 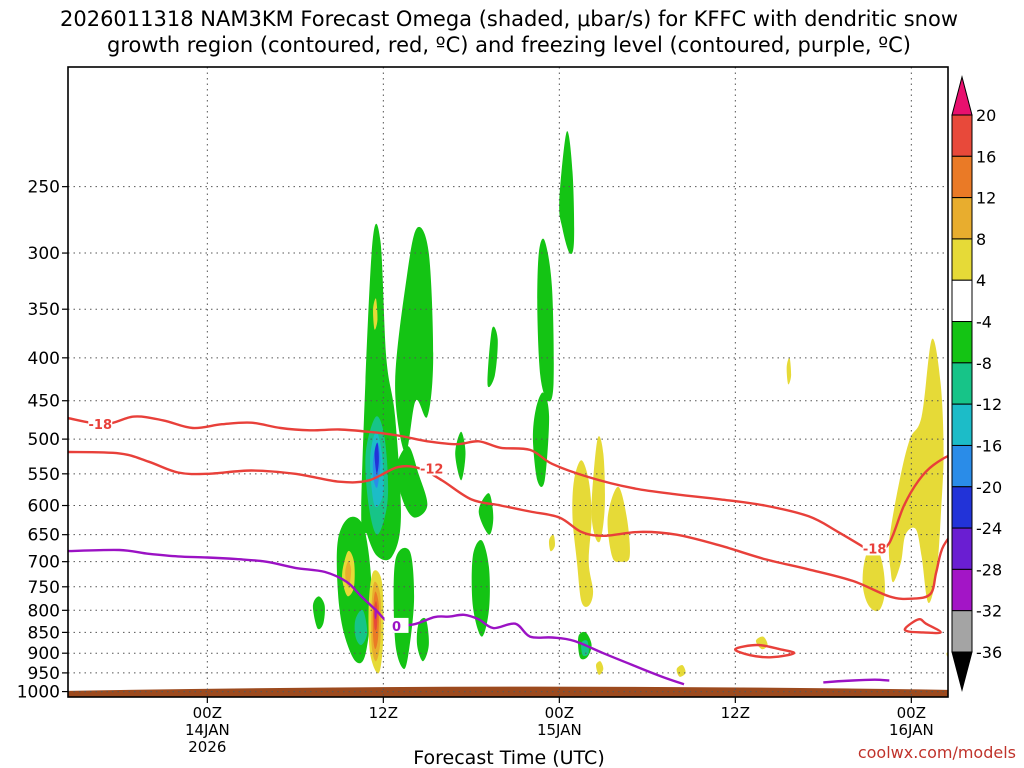 What do you see at coordinates (735, 713) in the screenshot?
I see `xtick-label-42: 12Z` at bounding box center [735, 713].